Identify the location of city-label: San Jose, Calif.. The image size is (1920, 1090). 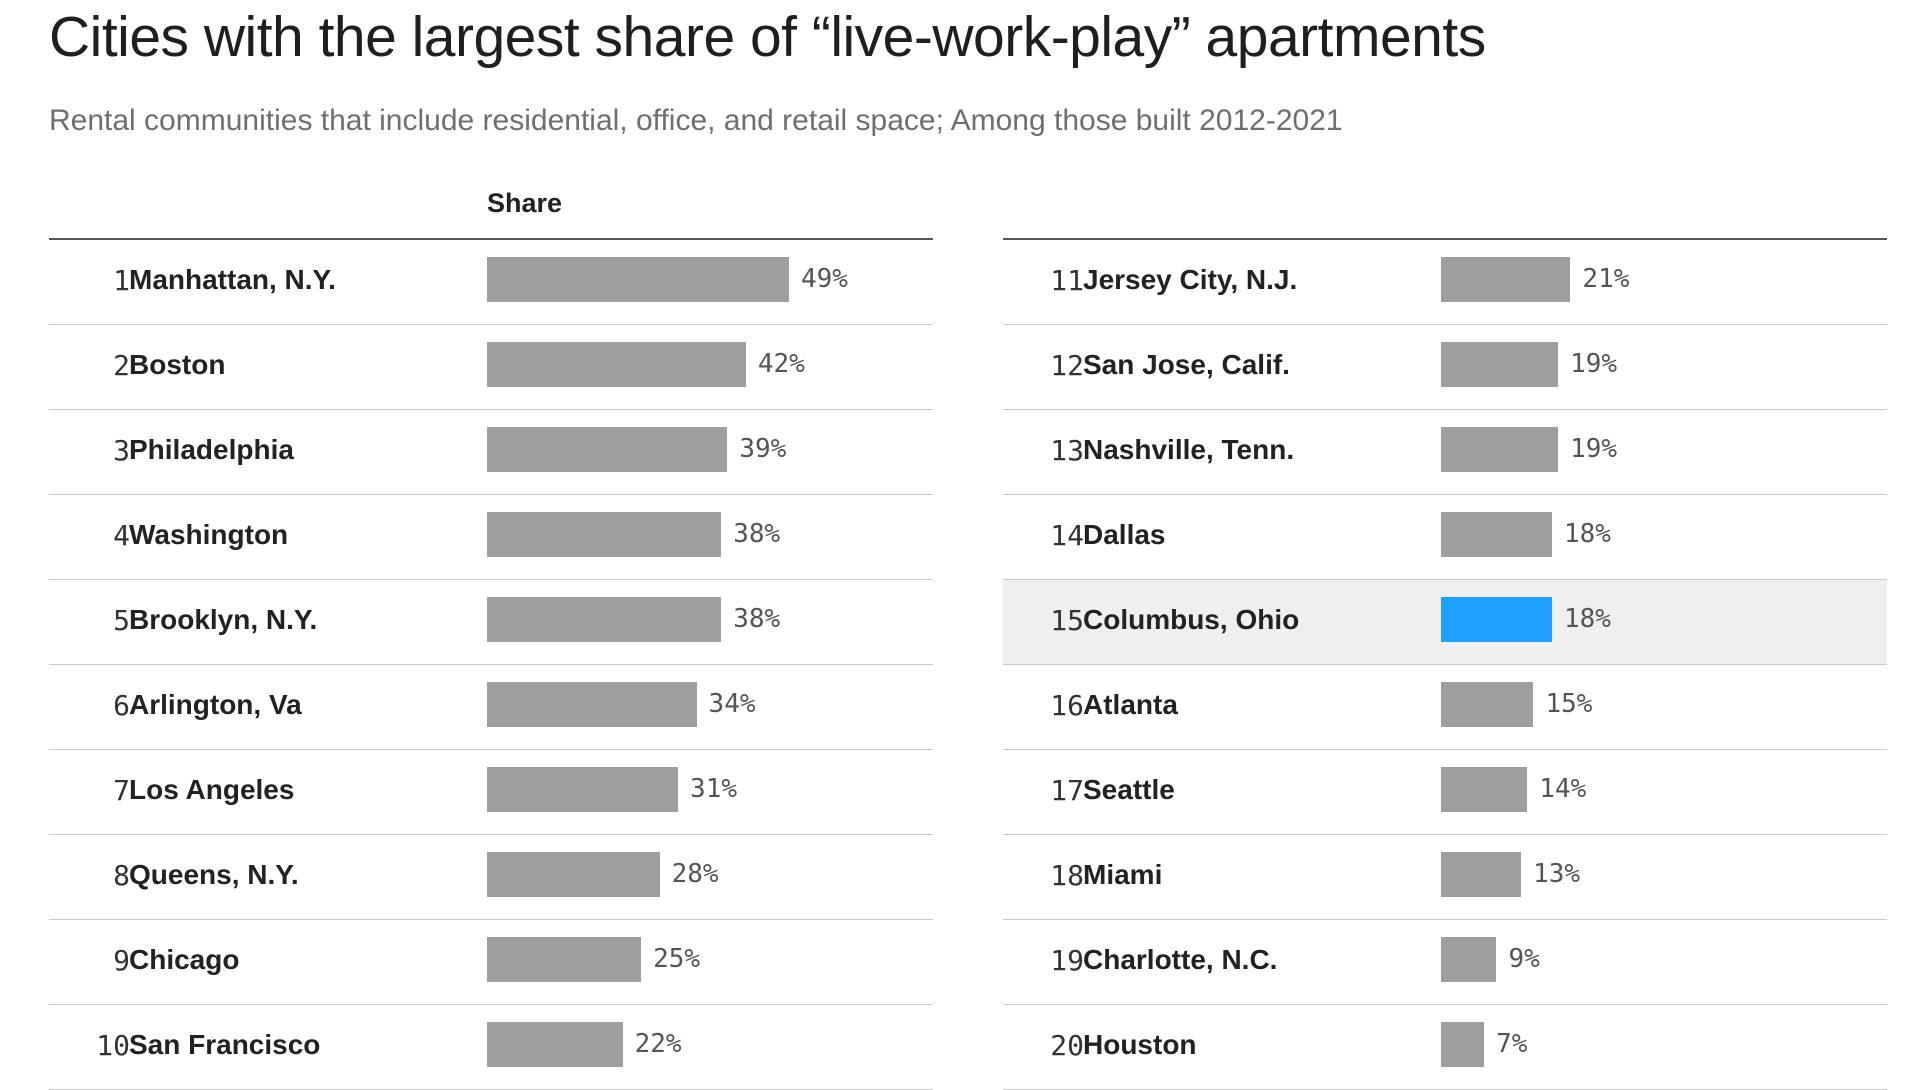
(1186, 364).